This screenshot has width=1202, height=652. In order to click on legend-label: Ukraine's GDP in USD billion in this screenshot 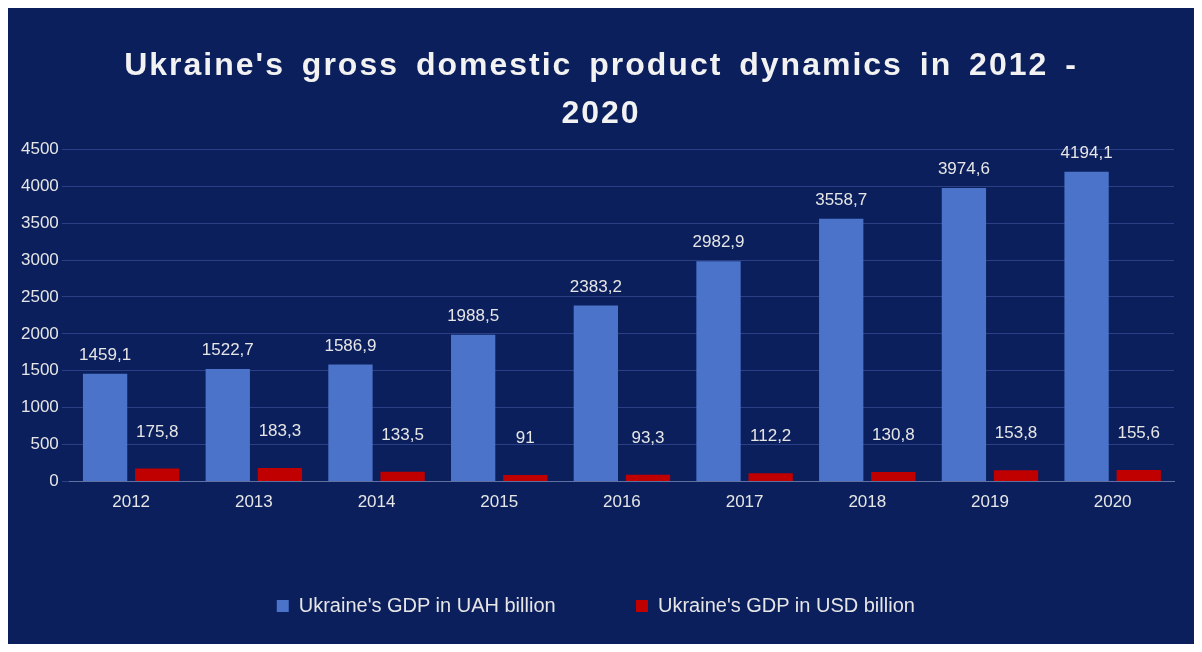, I will do `click(786, 604)`.